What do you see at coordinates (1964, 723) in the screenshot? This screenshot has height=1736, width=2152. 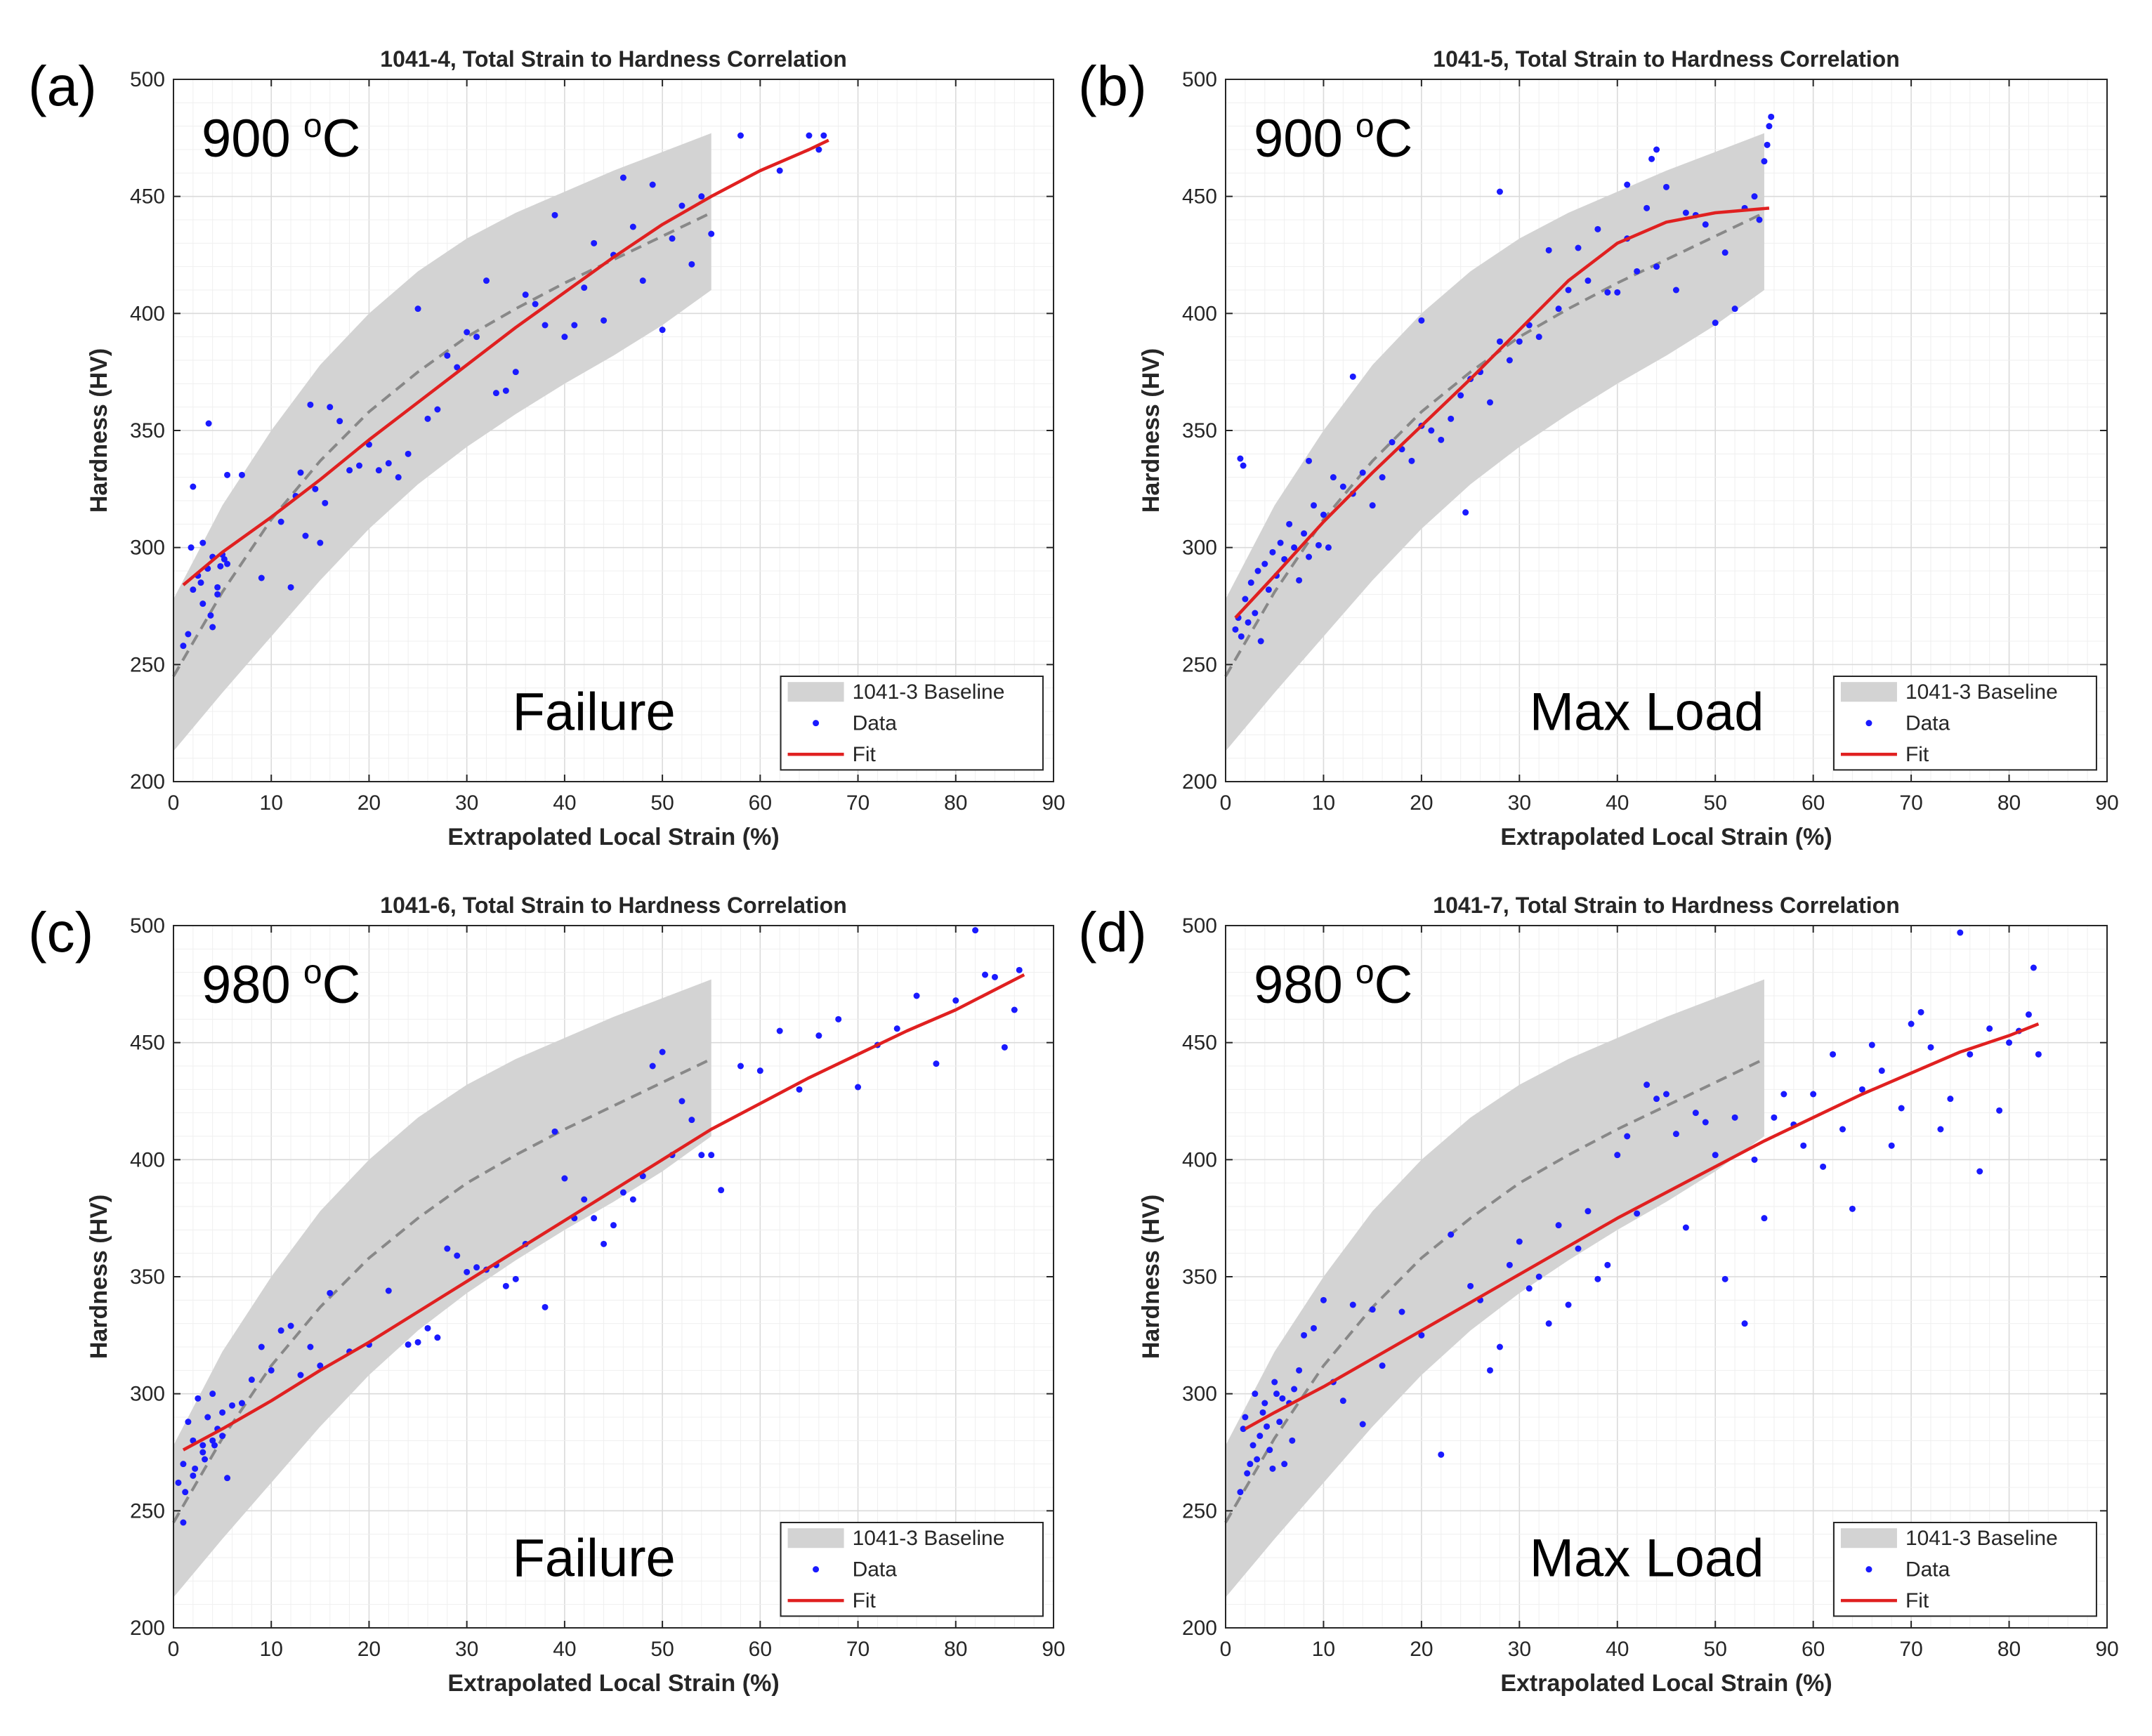 I see `legend: 1041-3 Baseline Data Fit` at bounding box center [1964, 723].